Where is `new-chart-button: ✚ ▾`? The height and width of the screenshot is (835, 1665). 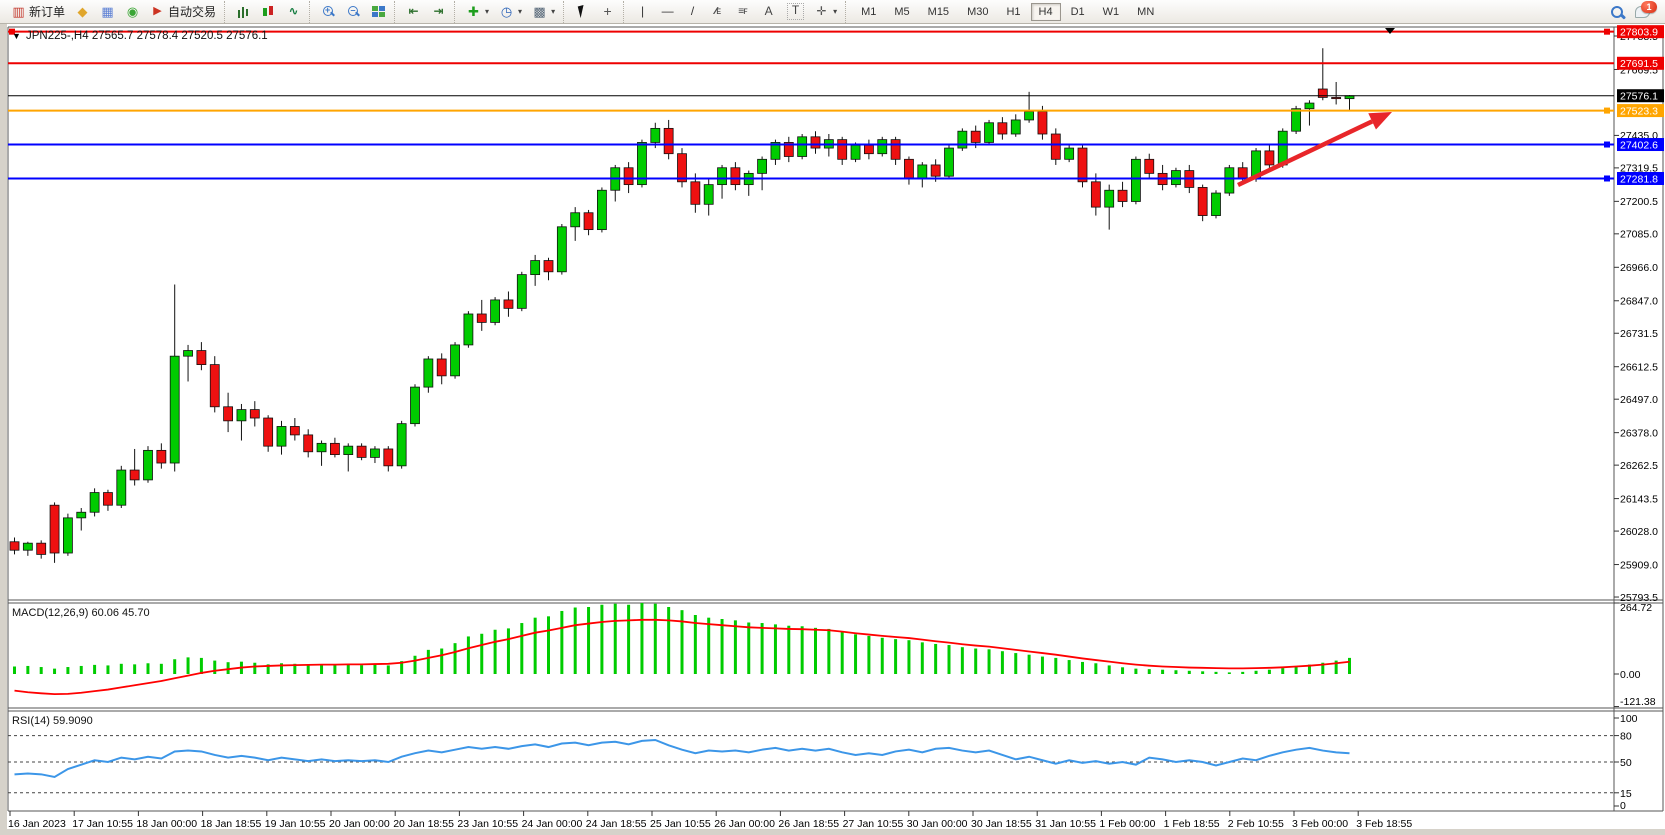 new-chart-button: ✚ ▾ is located at coordinates (477, 12).